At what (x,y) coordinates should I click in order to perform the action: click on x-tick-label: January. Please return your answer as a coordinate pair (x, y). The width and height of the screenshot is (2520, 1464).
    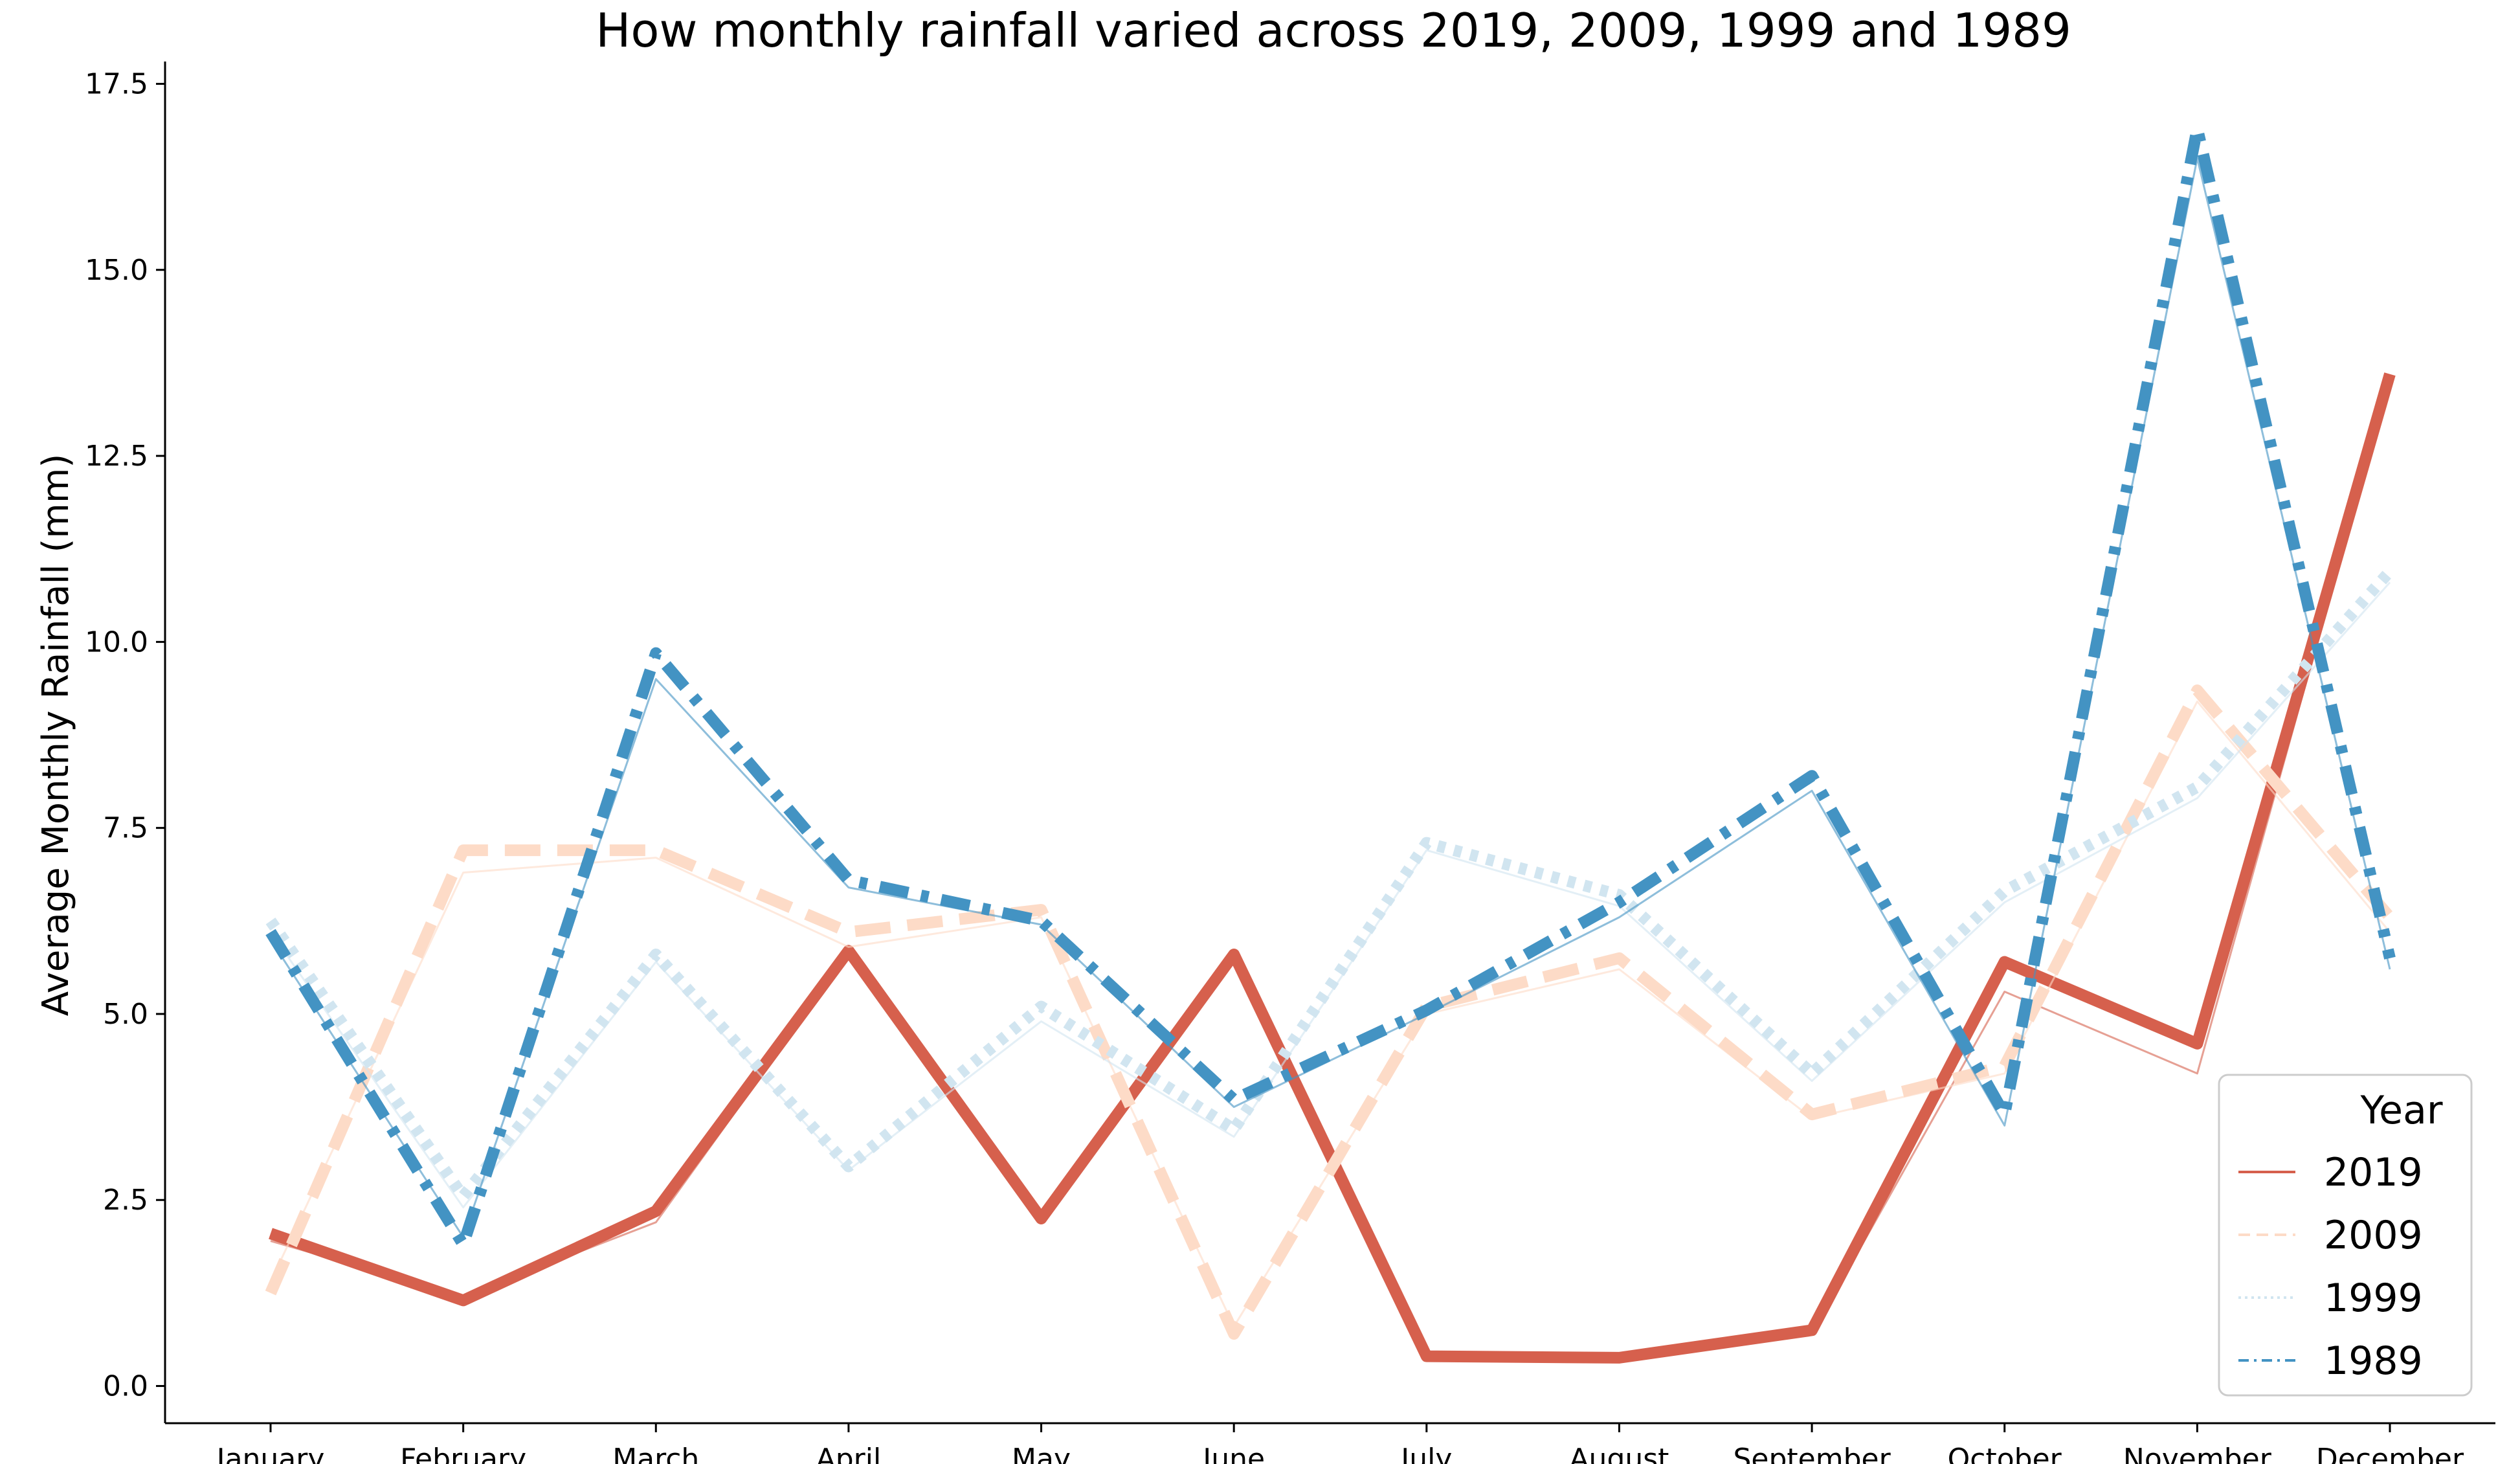
    Looking at the image, I should click on (270, 1453).